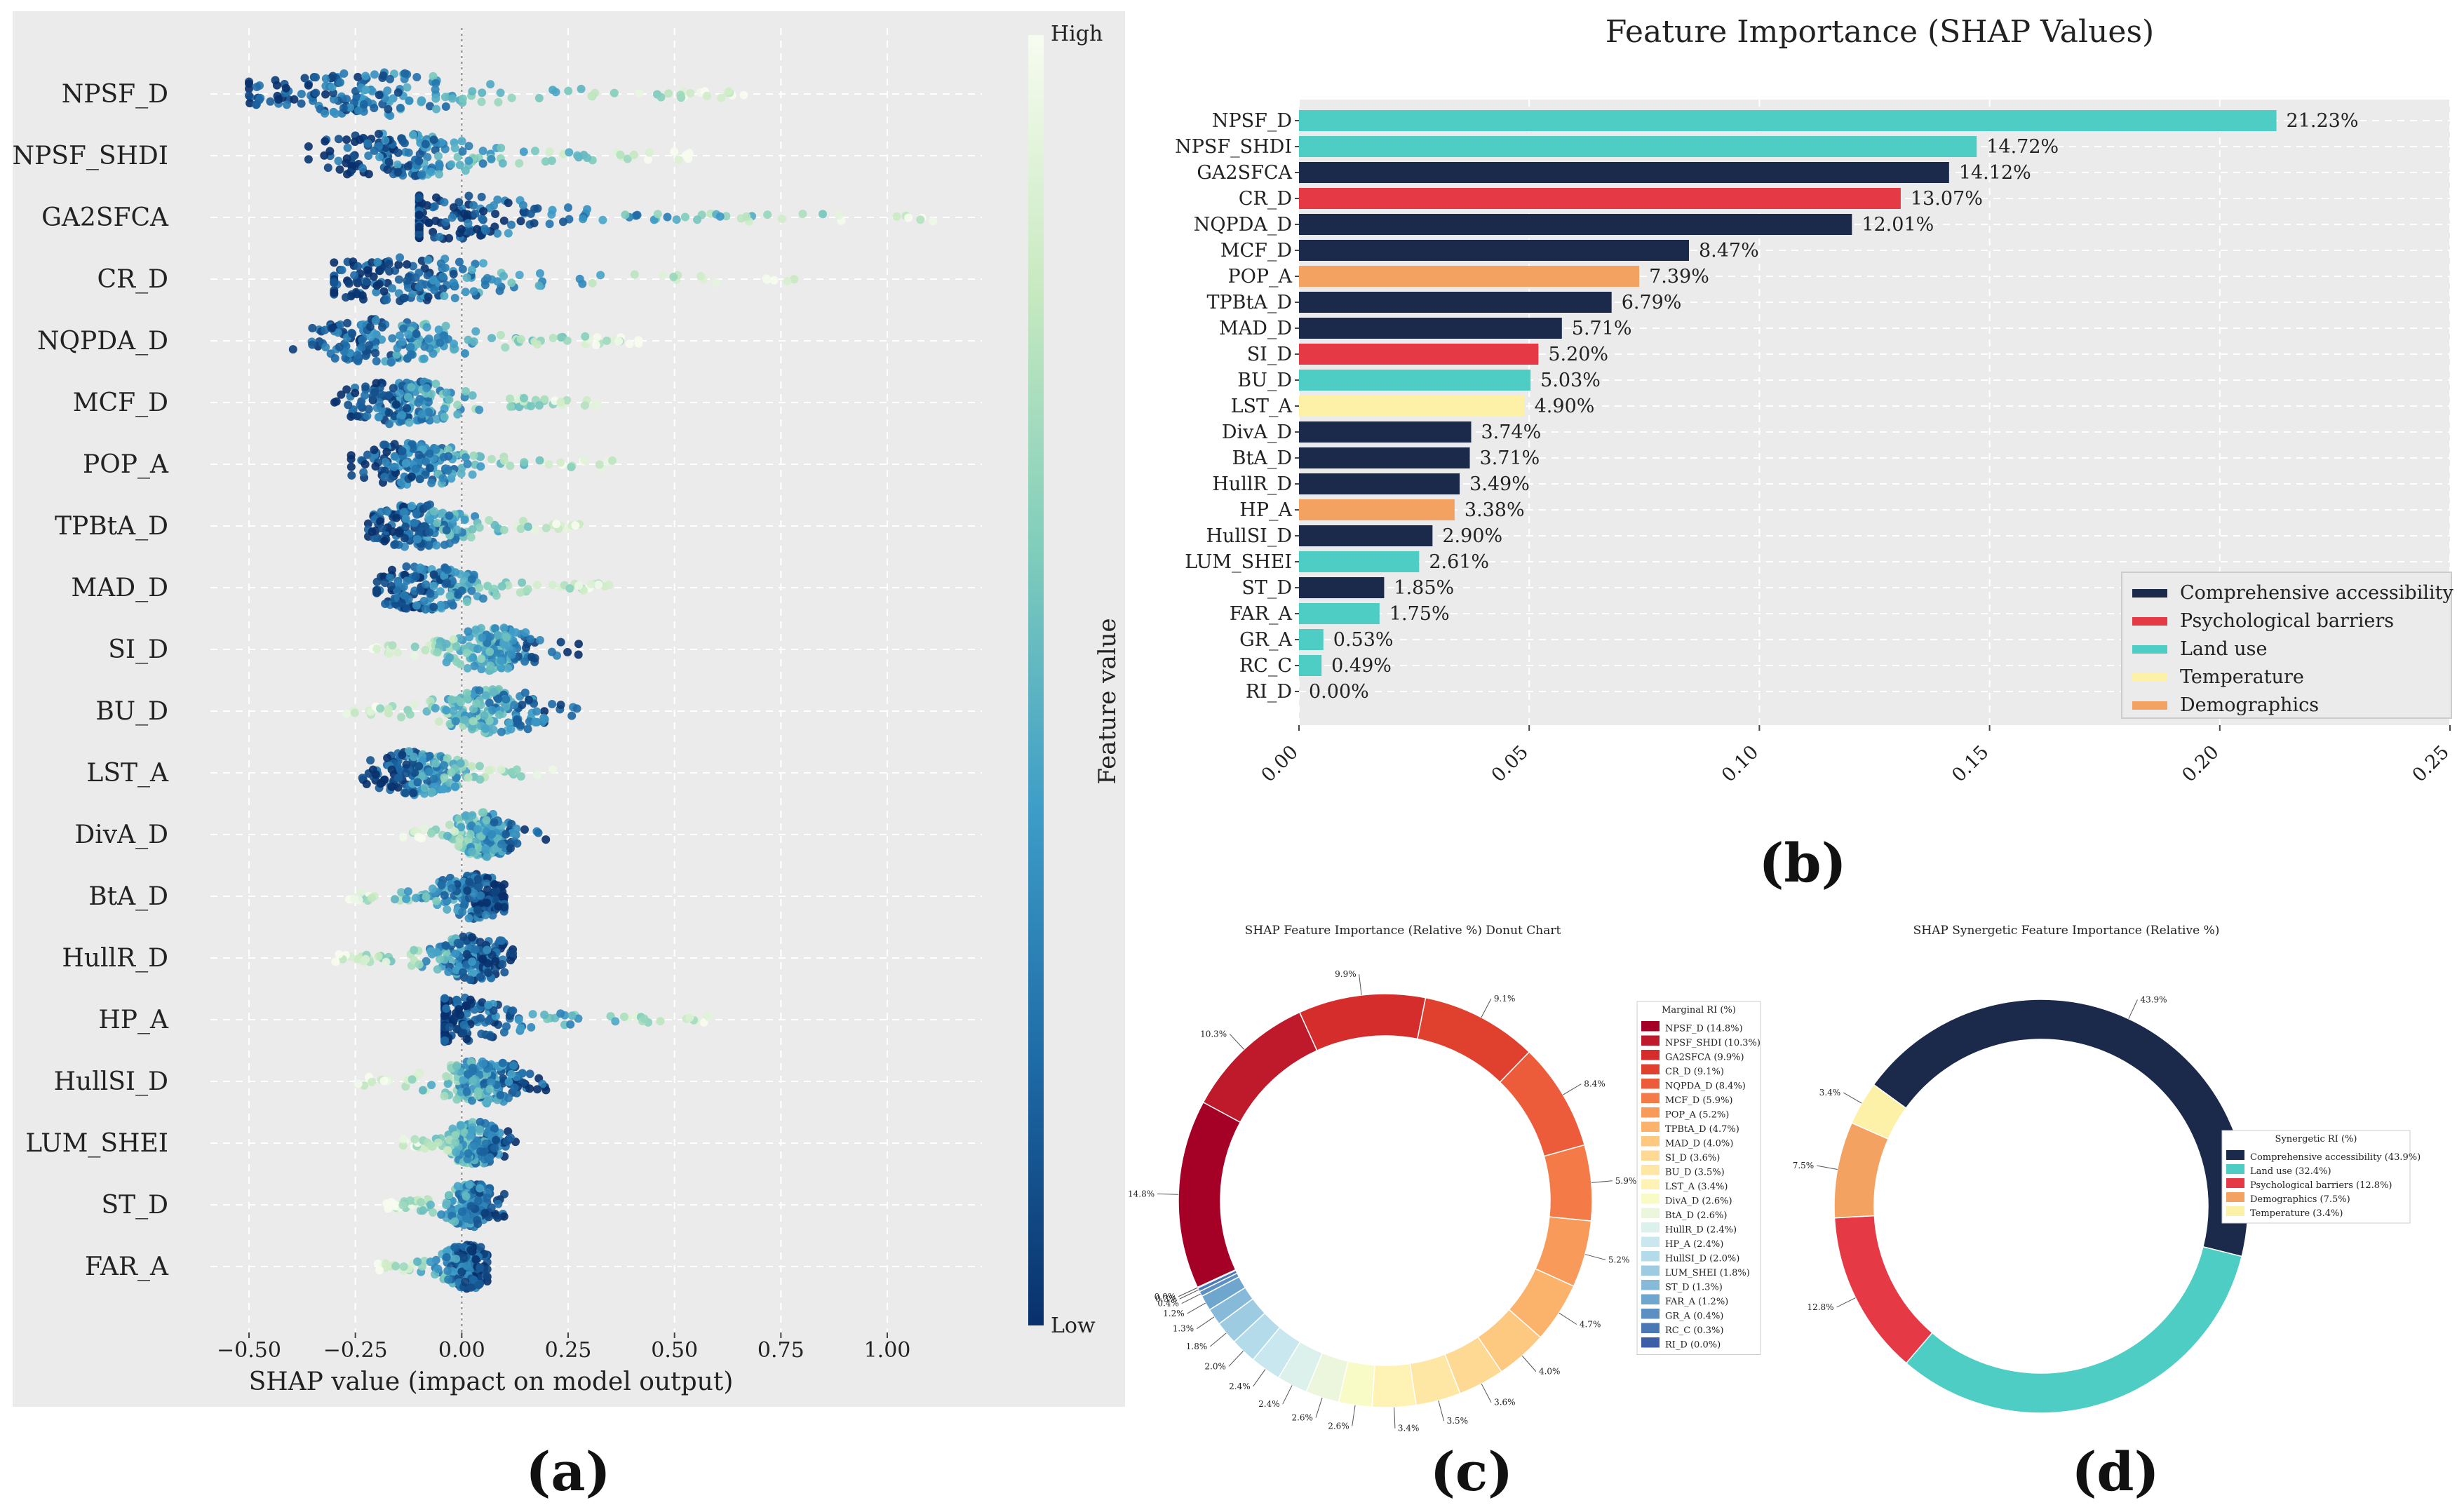 The height and width of the screenshot is (1512, 2457). What do you see at coordinates (1694, 1330) in the screenshot?
I see `legend-label: RC_C (0.3%)` at bounding box center [1694, 1330].